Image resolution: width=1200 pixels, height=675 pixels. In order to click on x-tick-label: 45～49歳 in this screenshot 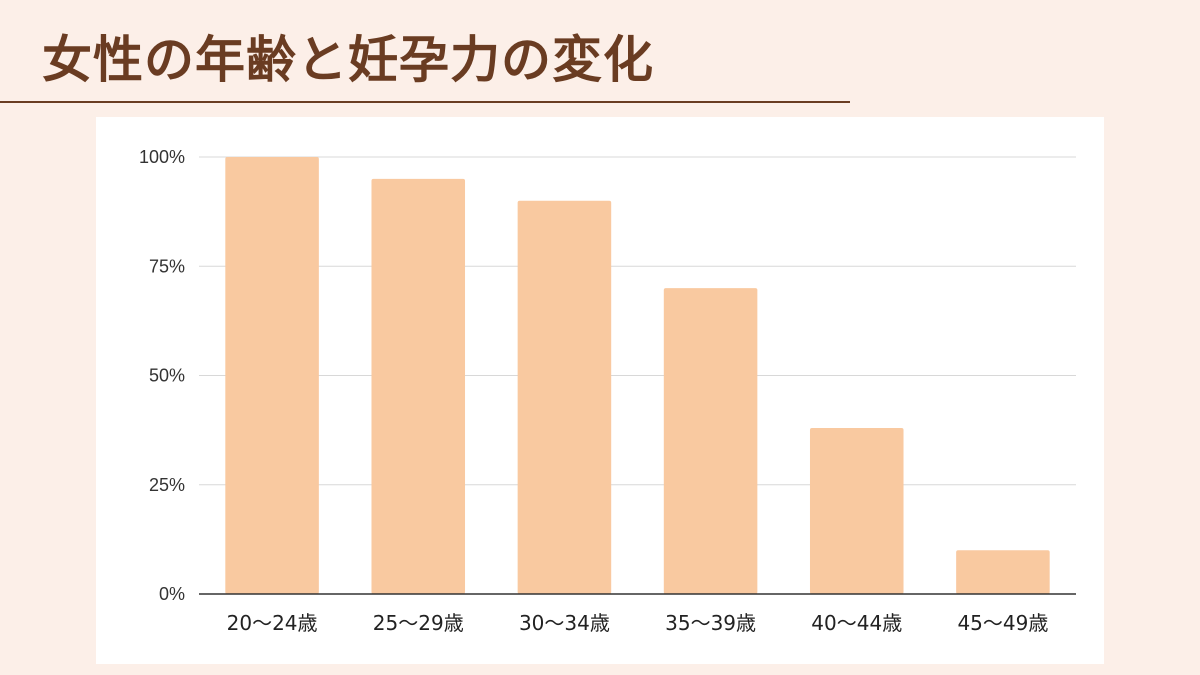, I will do `click(1002, 623)`.